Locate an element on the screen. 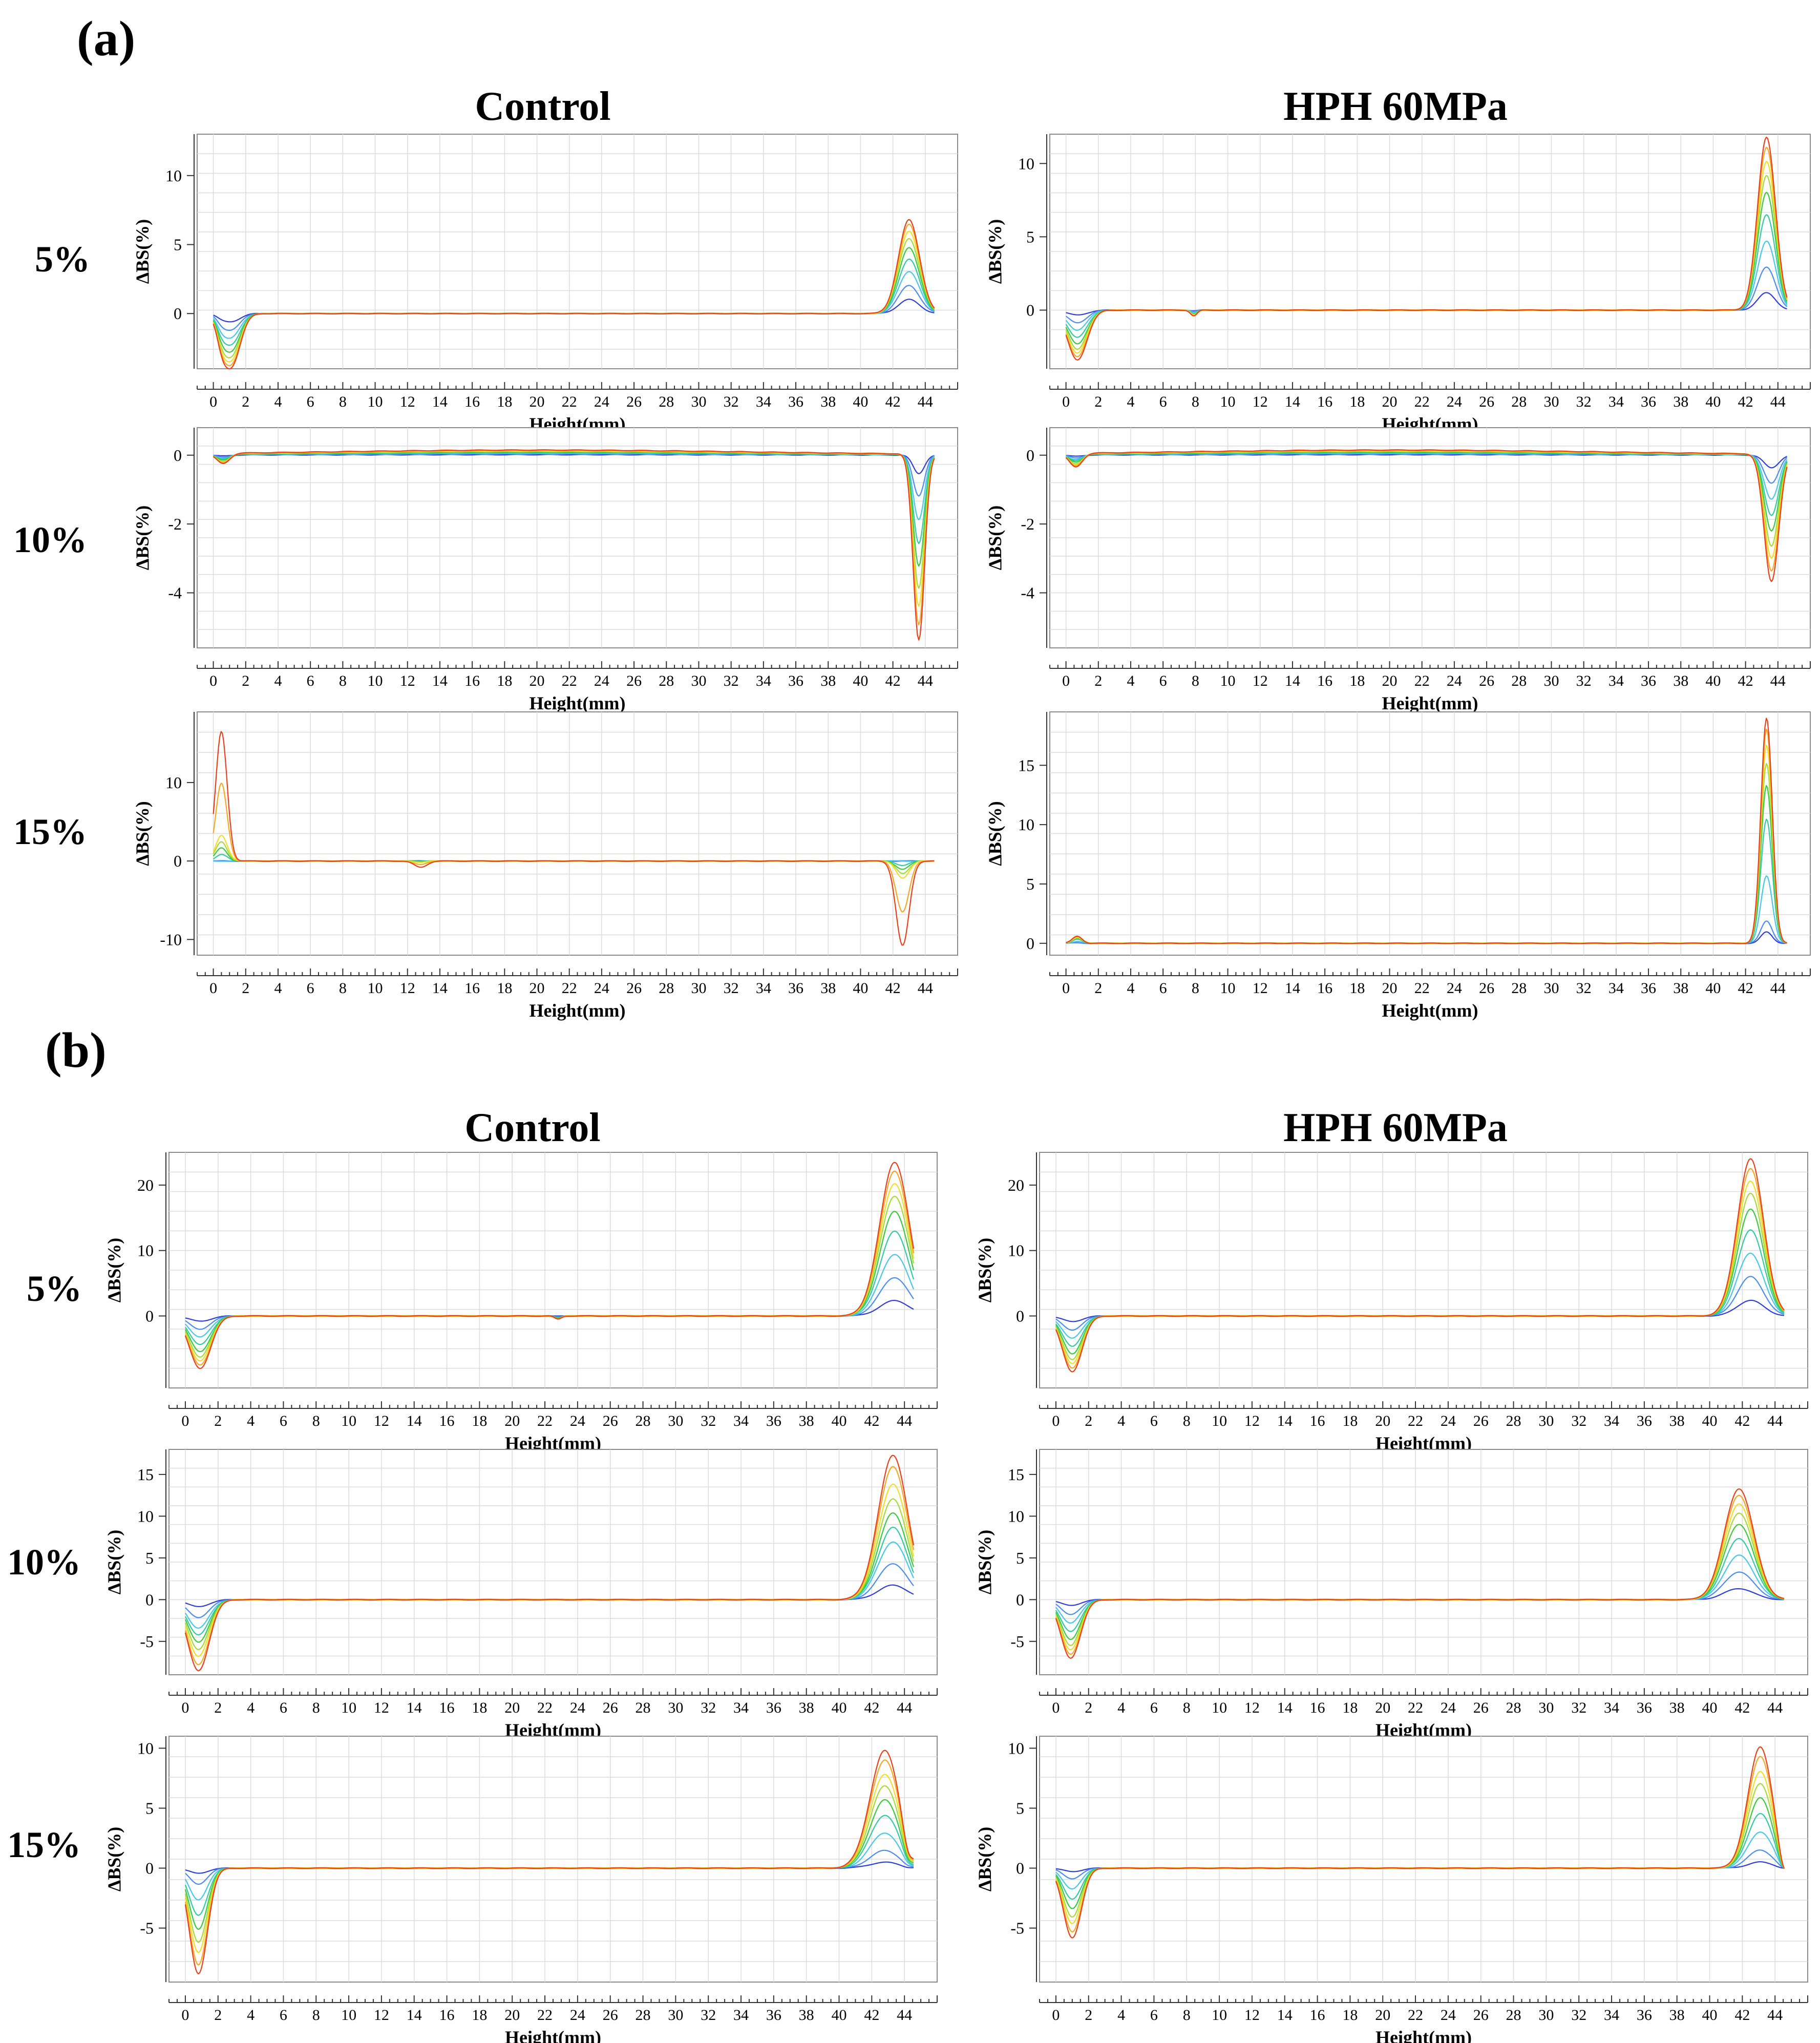 Image resolution: width=1820 pixels, height=2043 pixels. y-tick-label: -10 is located at coordinates (171, 940).